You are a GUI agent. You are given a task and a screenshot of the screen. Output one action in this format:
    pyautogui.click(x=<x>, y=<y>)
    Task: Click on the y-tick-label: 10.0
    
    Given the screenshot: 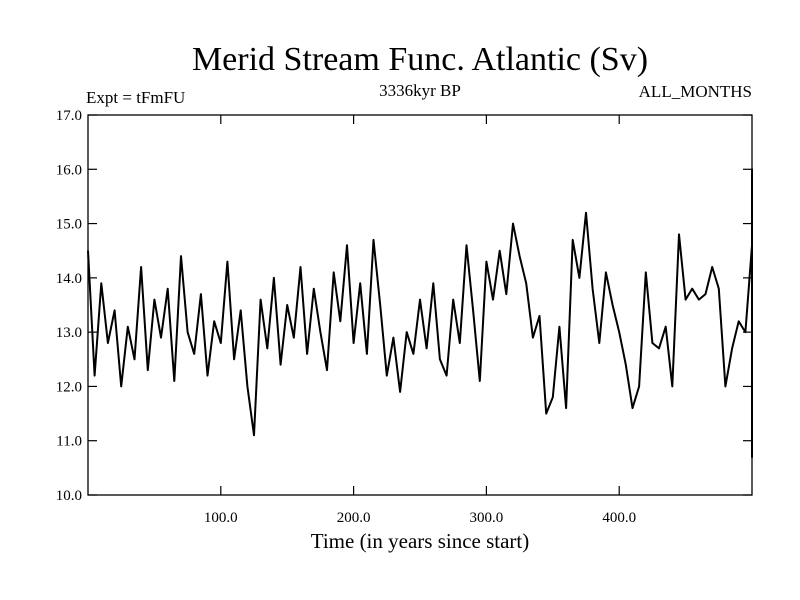 What is the action you would take?
    pyautogui.click(x=69, y=496)
    